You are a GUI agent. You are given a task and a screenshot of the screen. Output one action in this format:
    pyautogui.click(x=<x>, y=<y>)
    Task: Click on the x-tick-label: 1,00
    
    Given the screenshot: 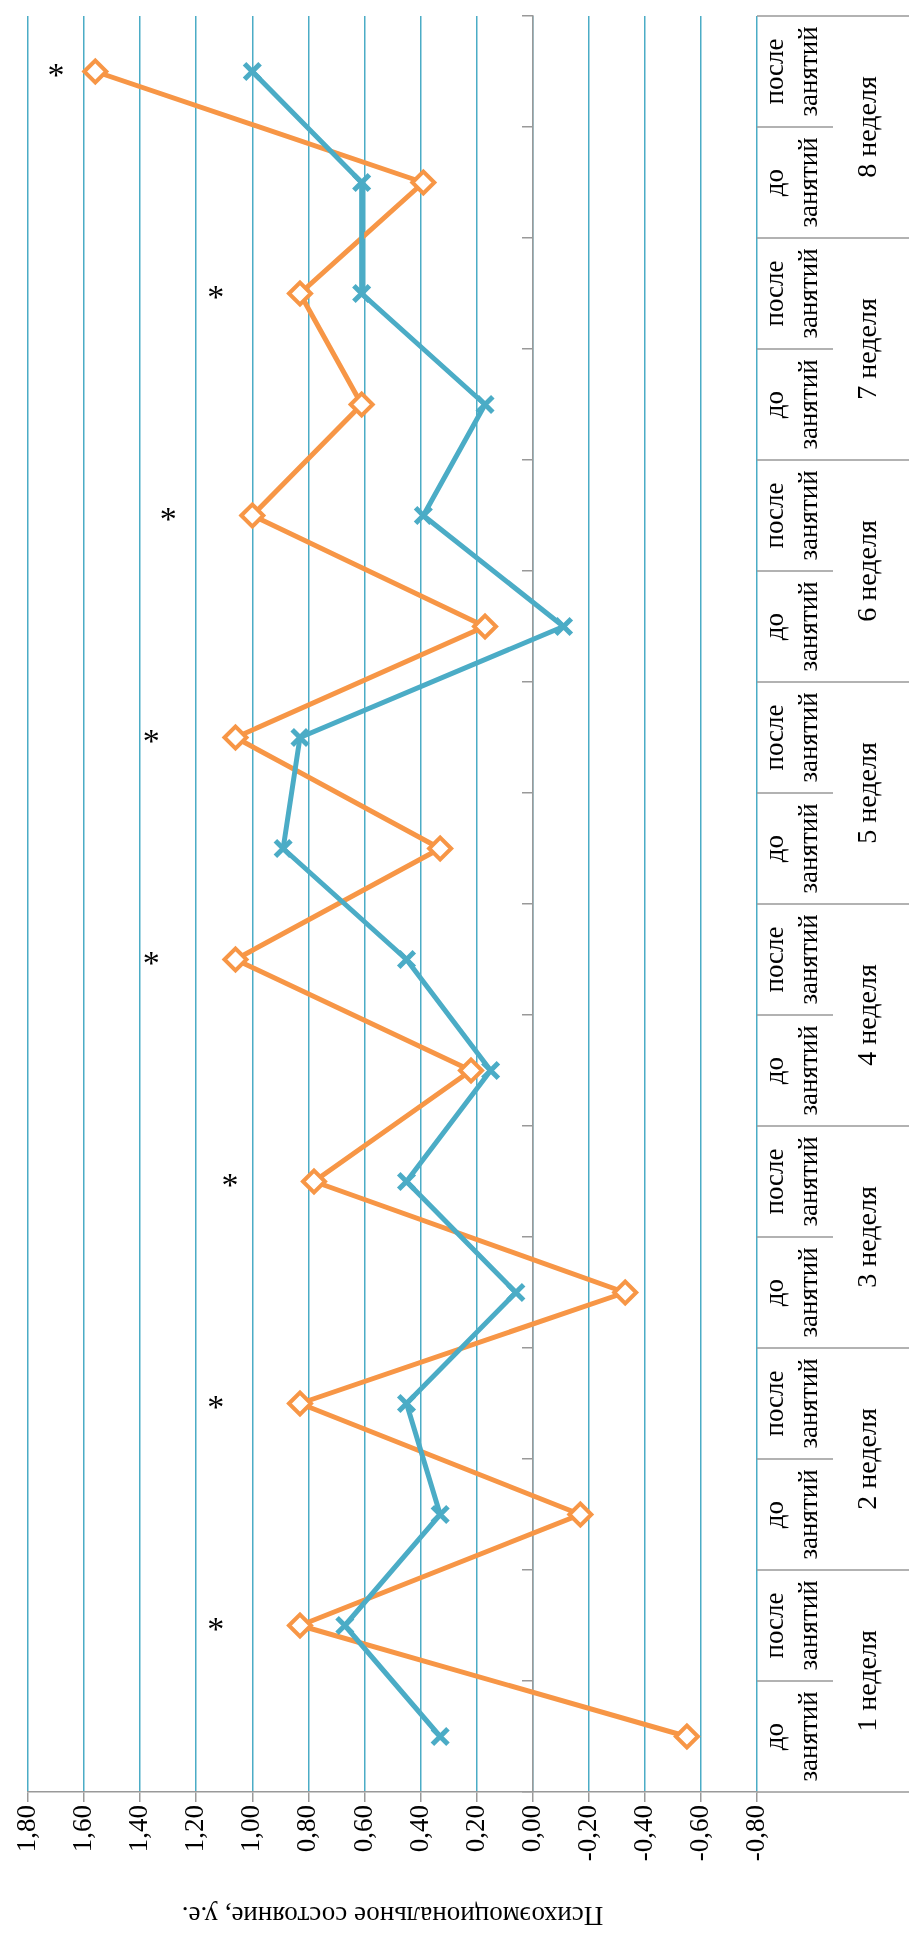 What is the action you would take?
    pyautogui.click(x=250, y=1829)
    